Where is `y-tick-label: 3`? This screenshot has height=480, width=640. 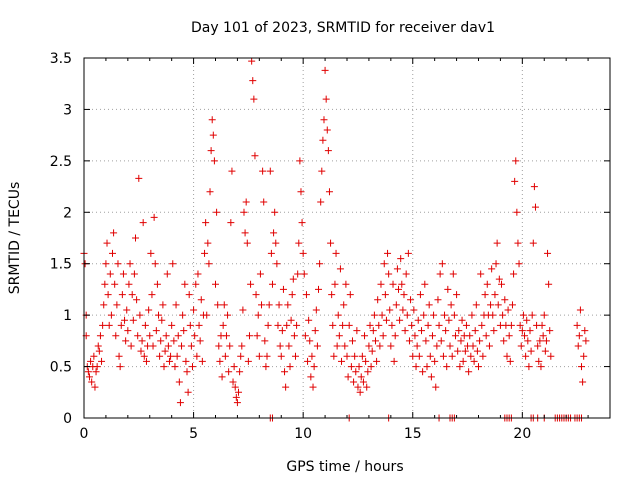 y-tick-label: 3 is located at coordinates (67, 110).